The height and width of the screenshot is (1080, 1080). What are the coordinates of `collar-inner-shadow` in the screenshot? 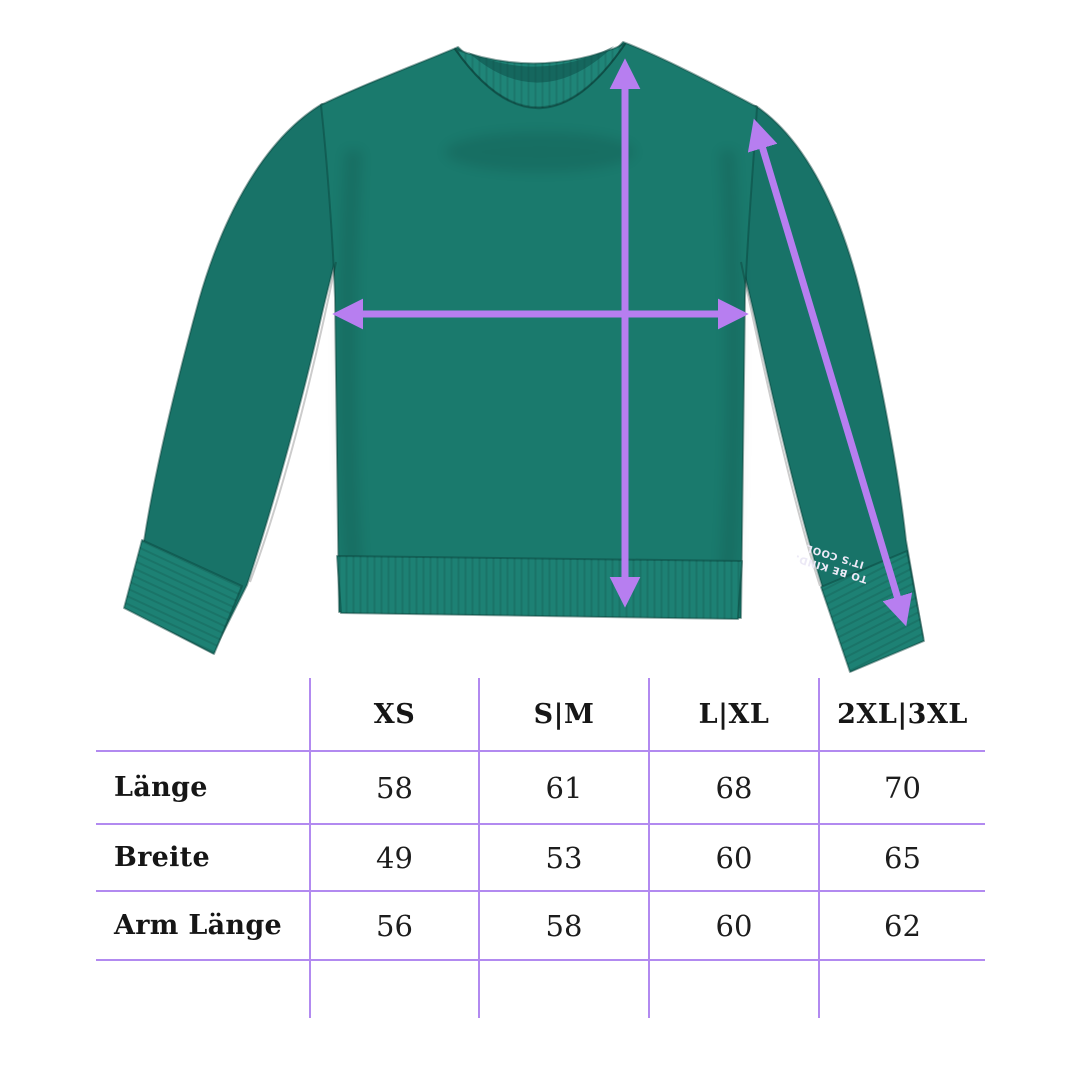 It's located at (541, 64).